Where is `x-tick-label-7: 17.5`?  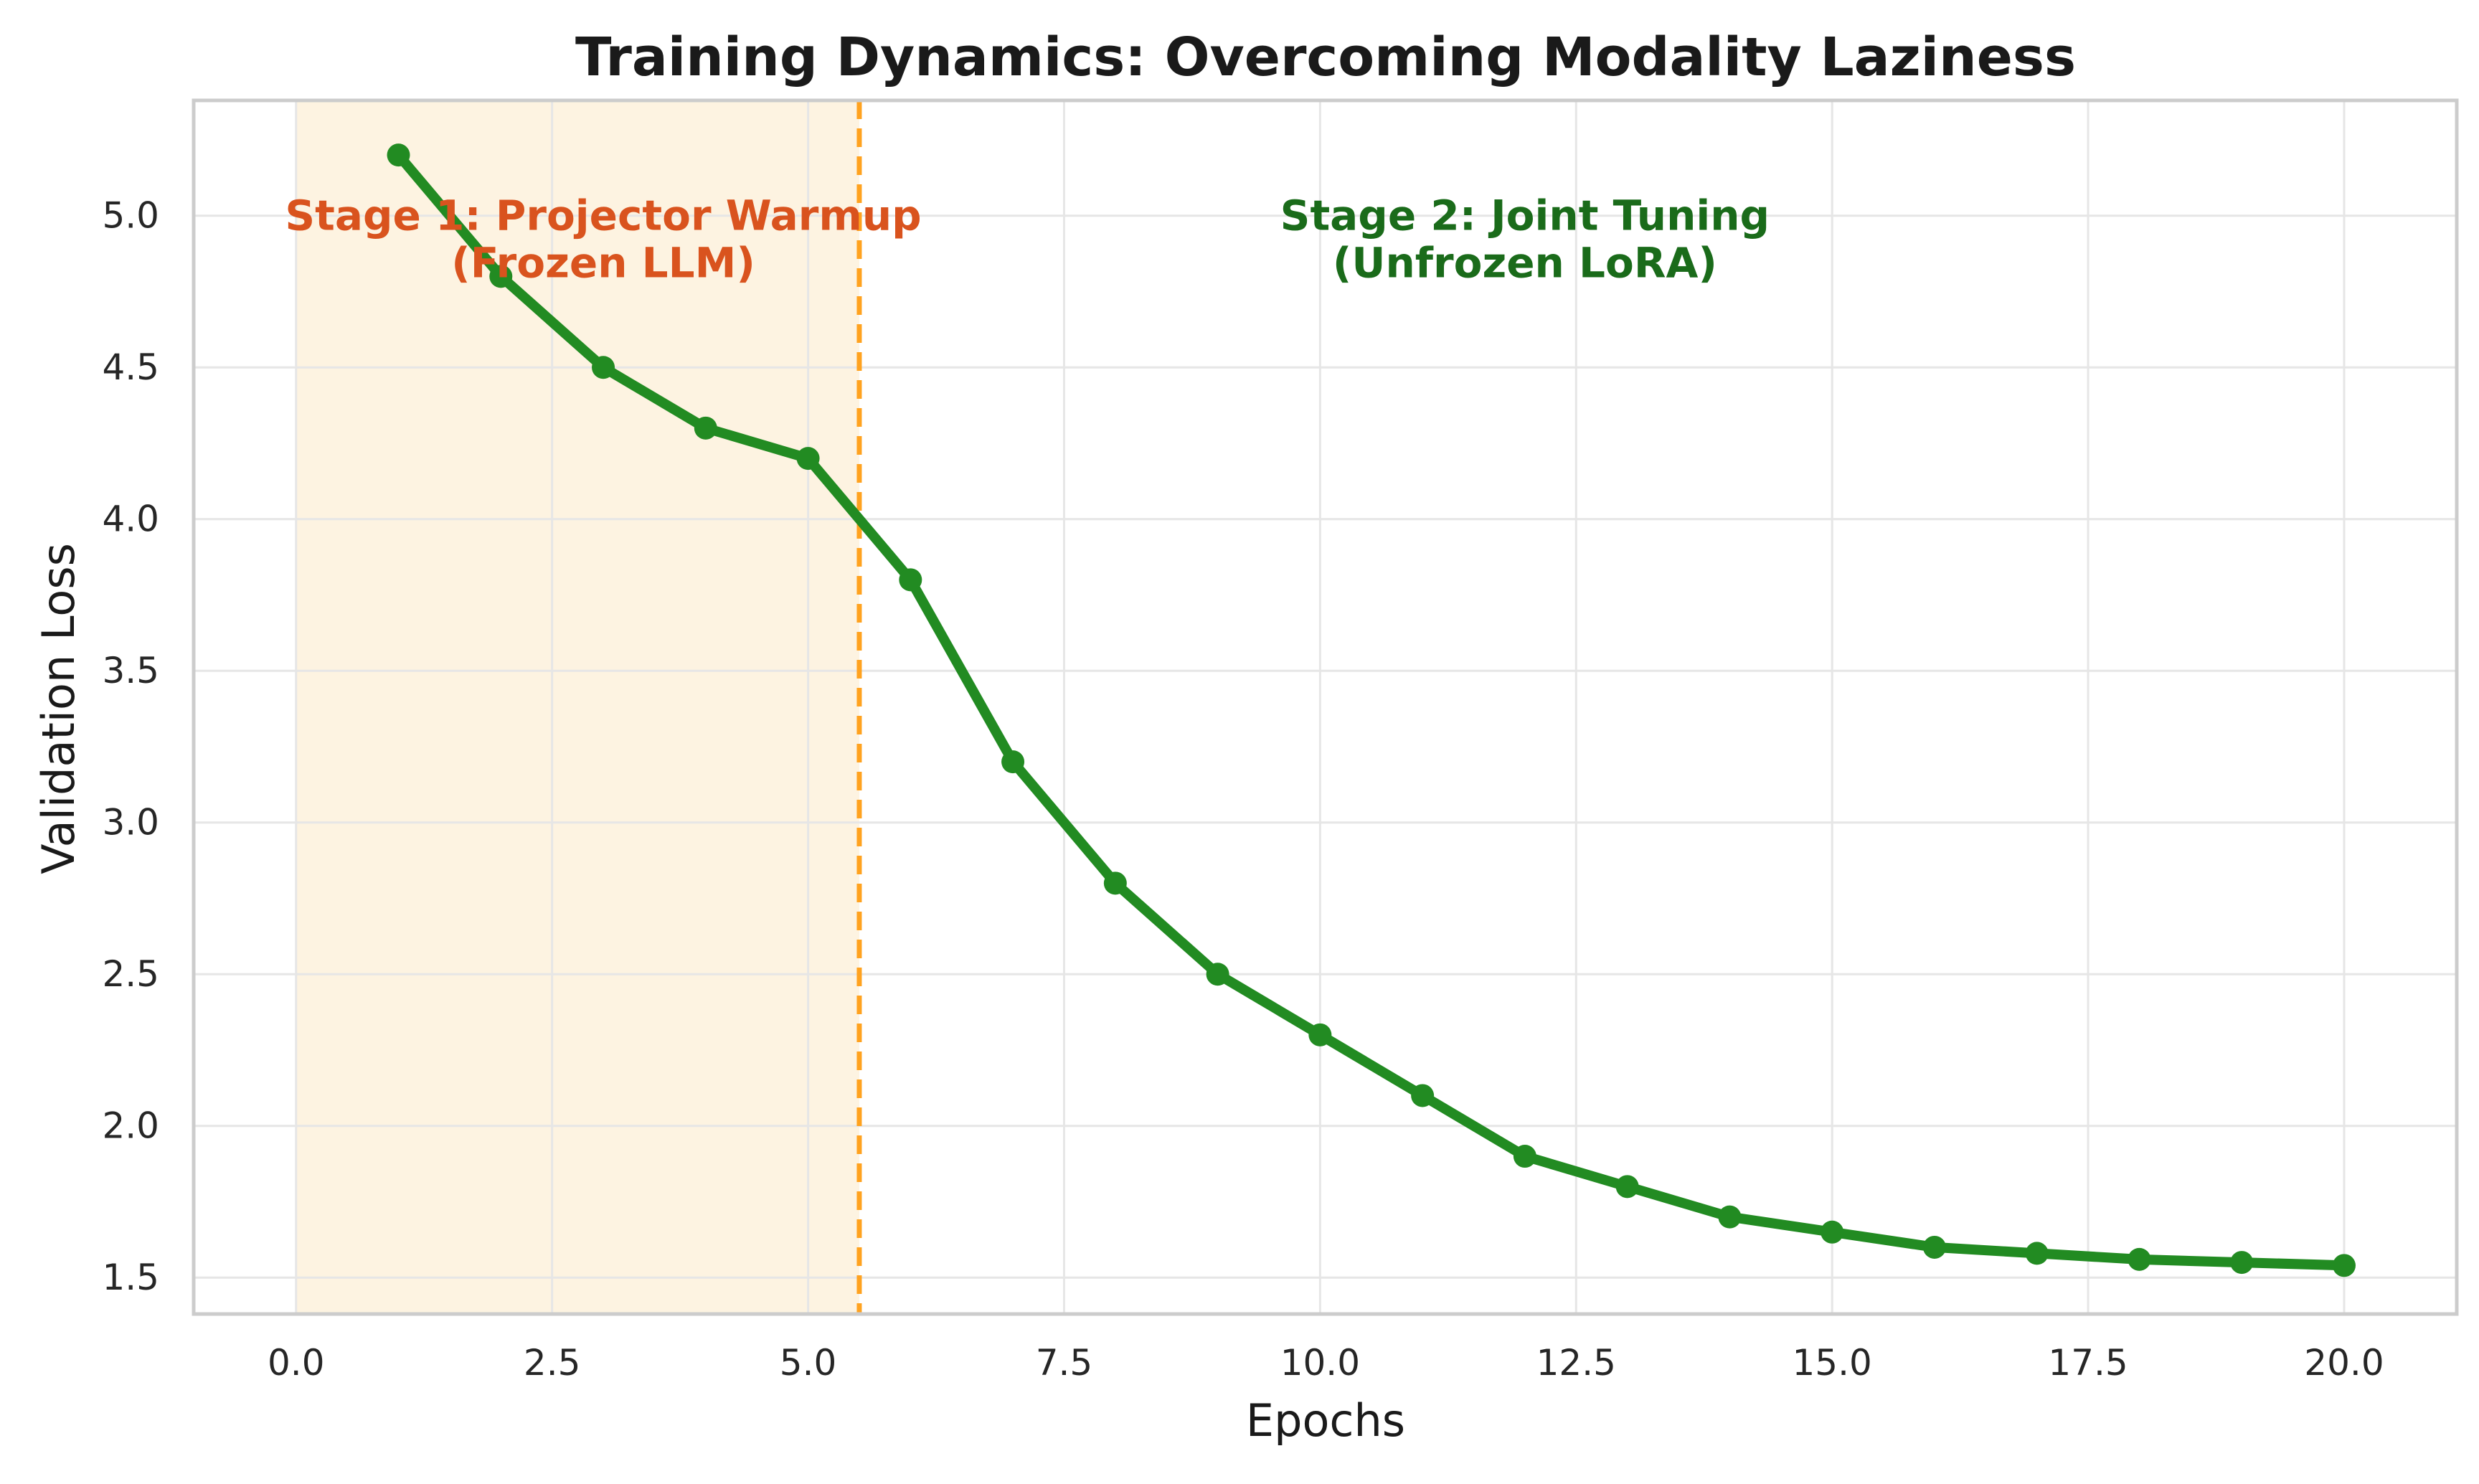 x-tick-label-7: 17.5 is located at coordinates (2088, 1363).